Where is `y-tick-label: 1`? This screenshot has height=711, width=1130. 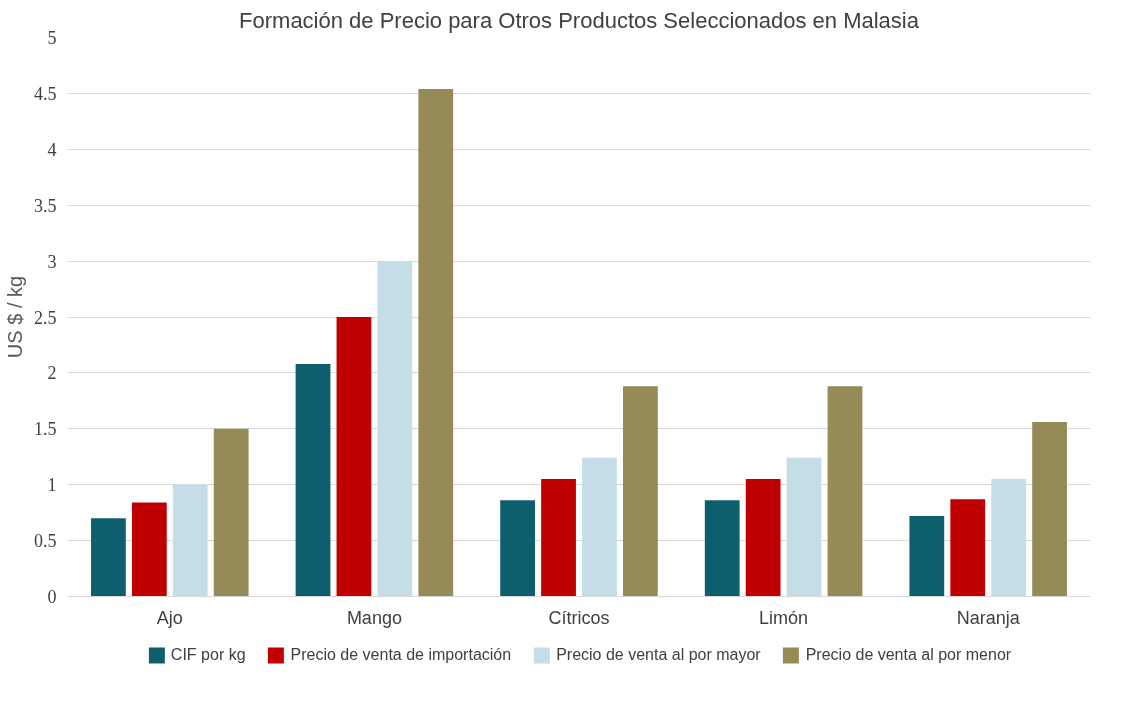 y-tick-label: 1 is located at coordinates (52, 485).